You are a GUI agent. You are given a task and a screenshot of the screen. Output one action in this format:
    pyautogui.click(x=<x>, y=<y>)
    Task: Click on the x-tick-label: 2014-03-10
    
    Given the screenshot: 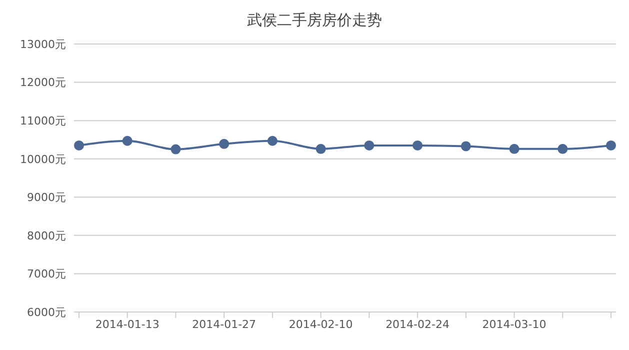 What is the action you would take?
    pyautogui.click(x=514, y=324)
    